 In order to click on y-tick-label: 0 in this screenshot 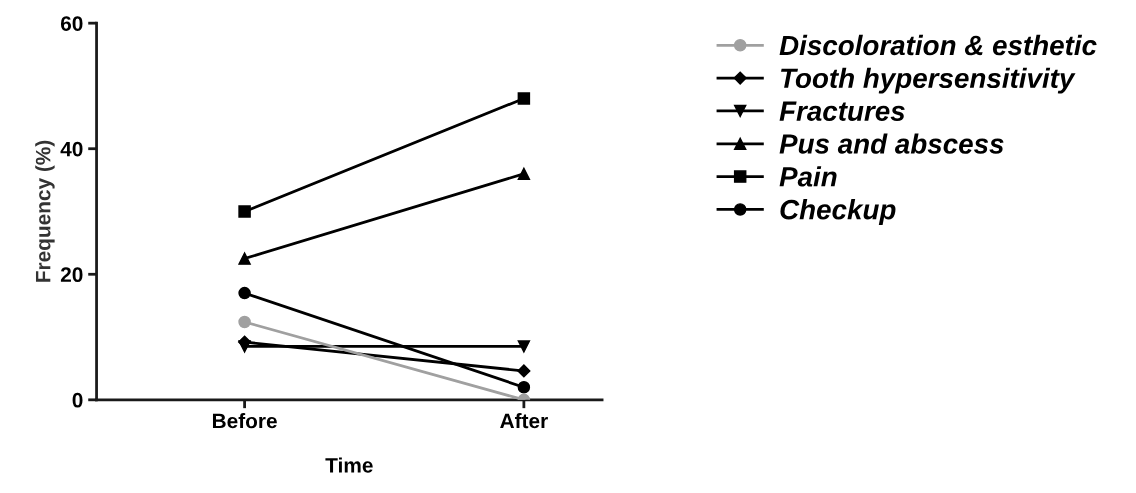, I will do `click(77, 400)`.